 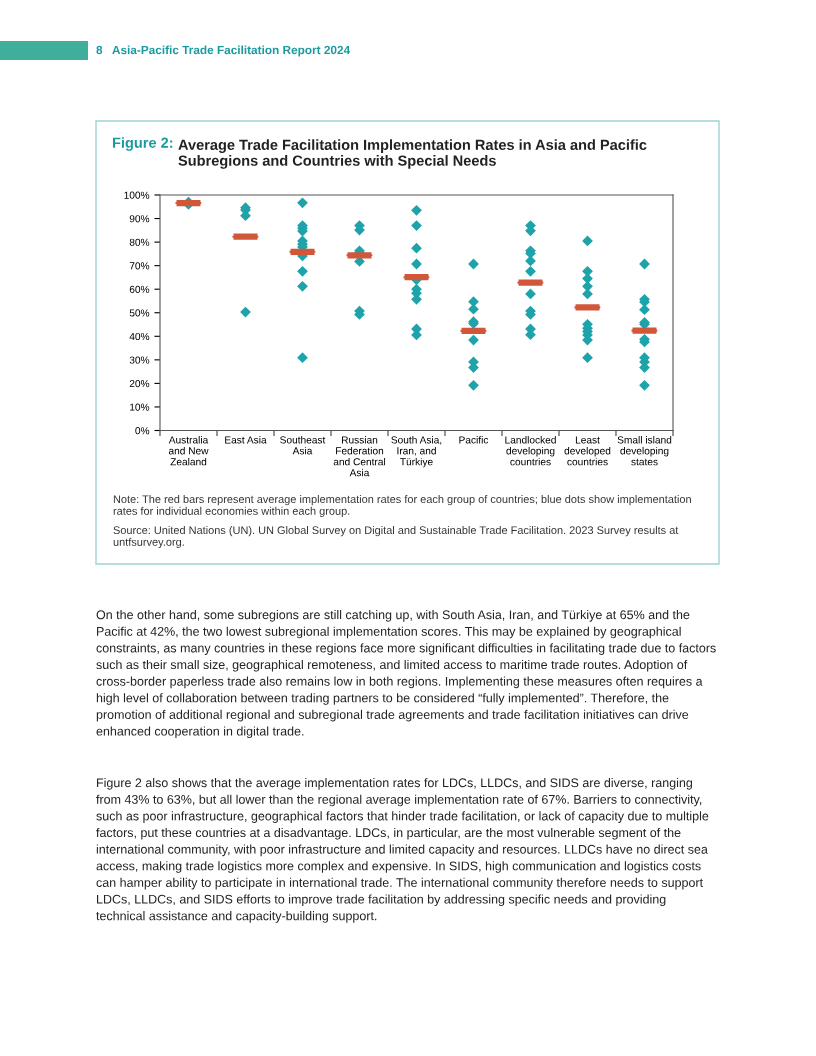 I want to click on text: 8 Asia-Pacific Trade Facilitation Report 2024, so click(x=223, y=51).